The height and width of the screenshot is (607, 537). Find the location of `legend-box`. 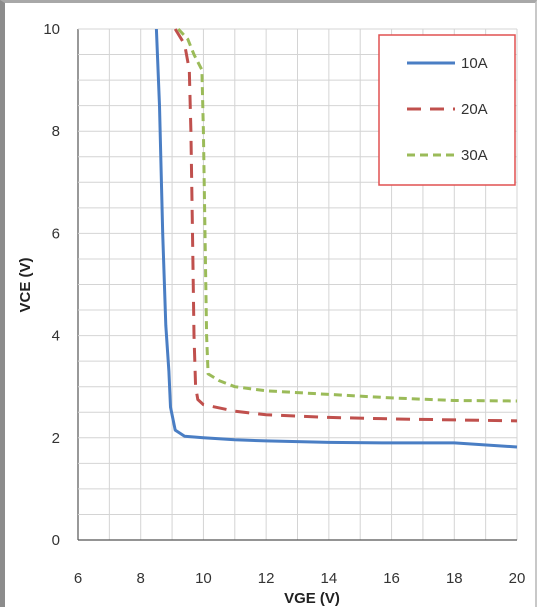

legend-box is located at coordinates (447, 110).